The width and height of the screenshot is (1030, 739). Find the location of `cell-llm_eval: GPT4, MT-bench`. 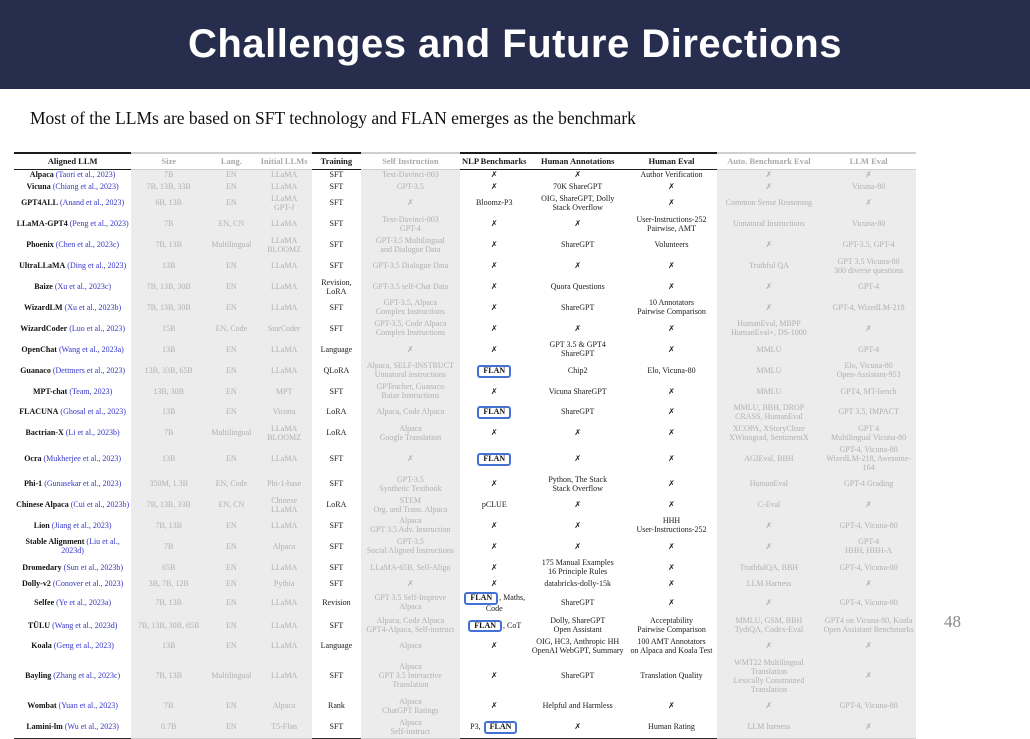

cell-llm_eval: GPT4, MT-bench is located at coordinates (868, 392).